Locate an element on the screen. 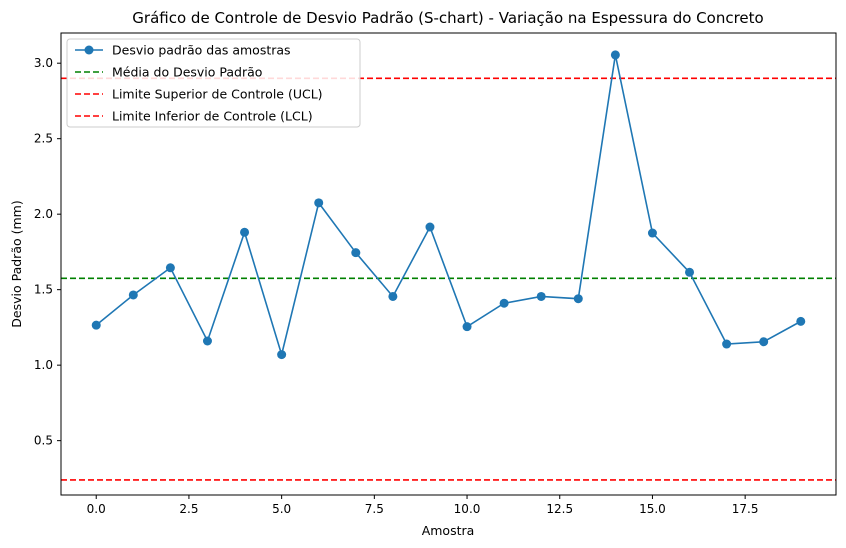 The height and width of the screenshot is (548, 846). x-tick-label: 15.0 is located at coordinates (652, 509).